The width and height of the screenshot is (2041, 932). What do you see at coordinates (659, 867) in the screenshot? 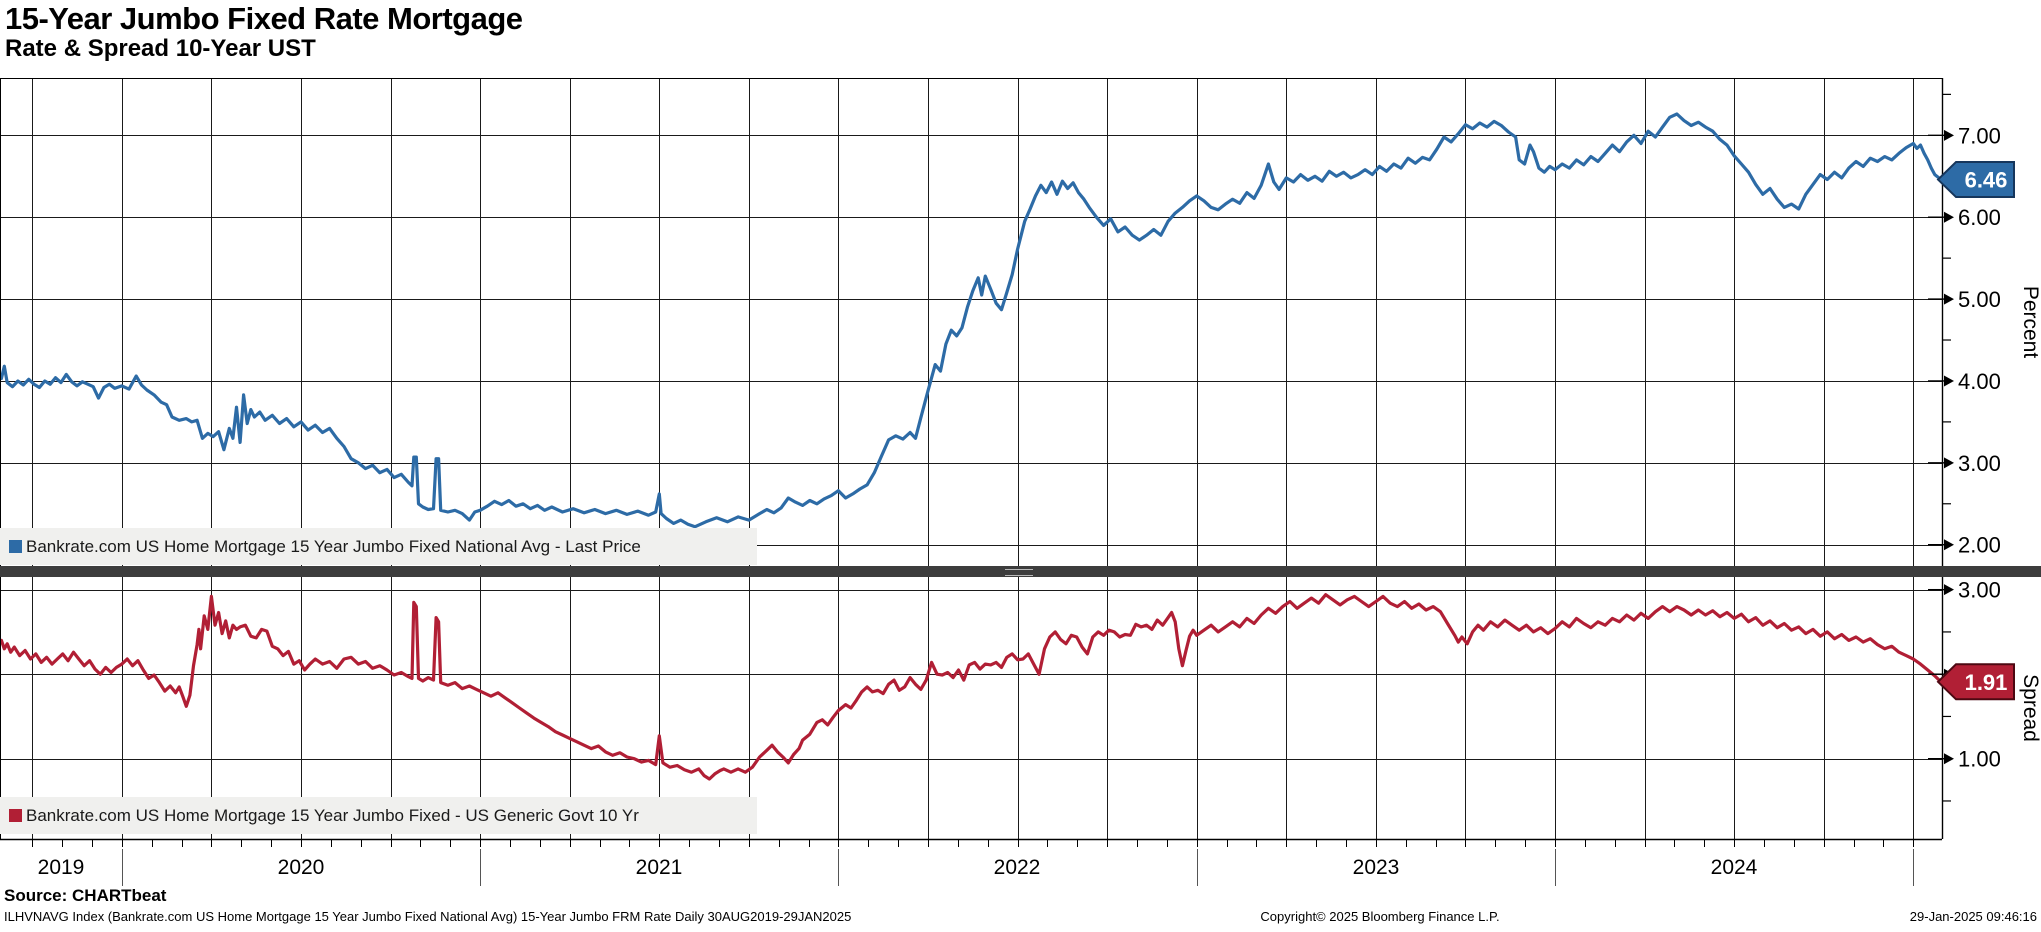
I see `year-label: 2021` at bounding box center [659, 867].